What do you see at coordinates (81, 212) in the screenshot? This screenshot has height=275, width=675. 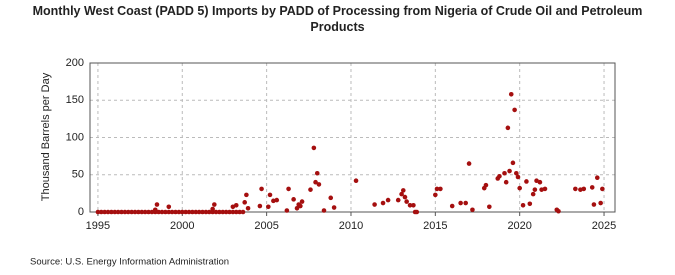 I see `y-tick-label: 0` at bounding box center [81, 212].